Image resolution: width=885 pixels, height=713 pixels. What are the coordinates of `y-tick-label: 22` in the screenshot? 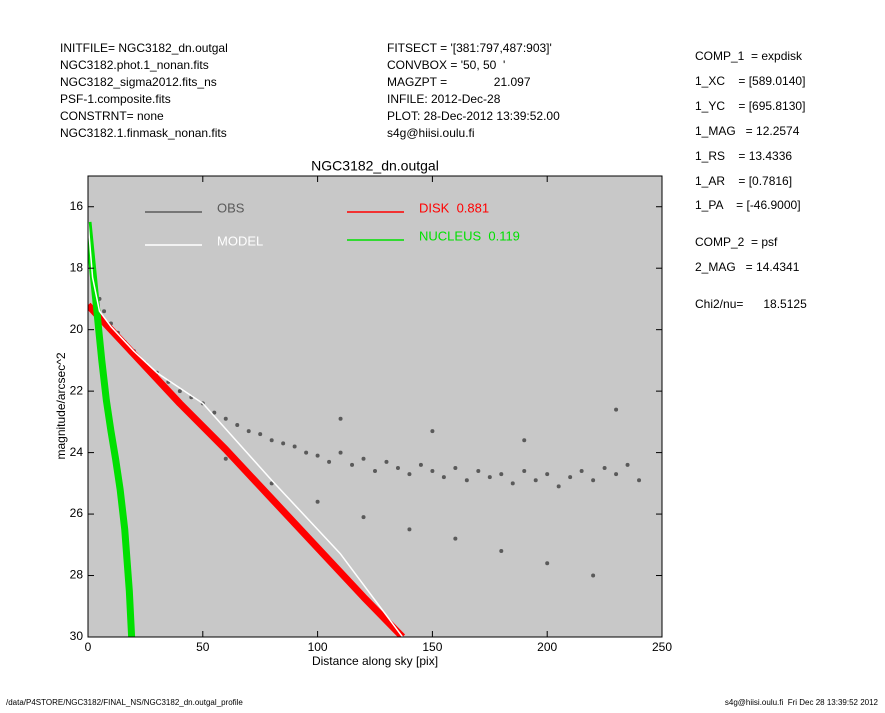 It's located at (77, 390).